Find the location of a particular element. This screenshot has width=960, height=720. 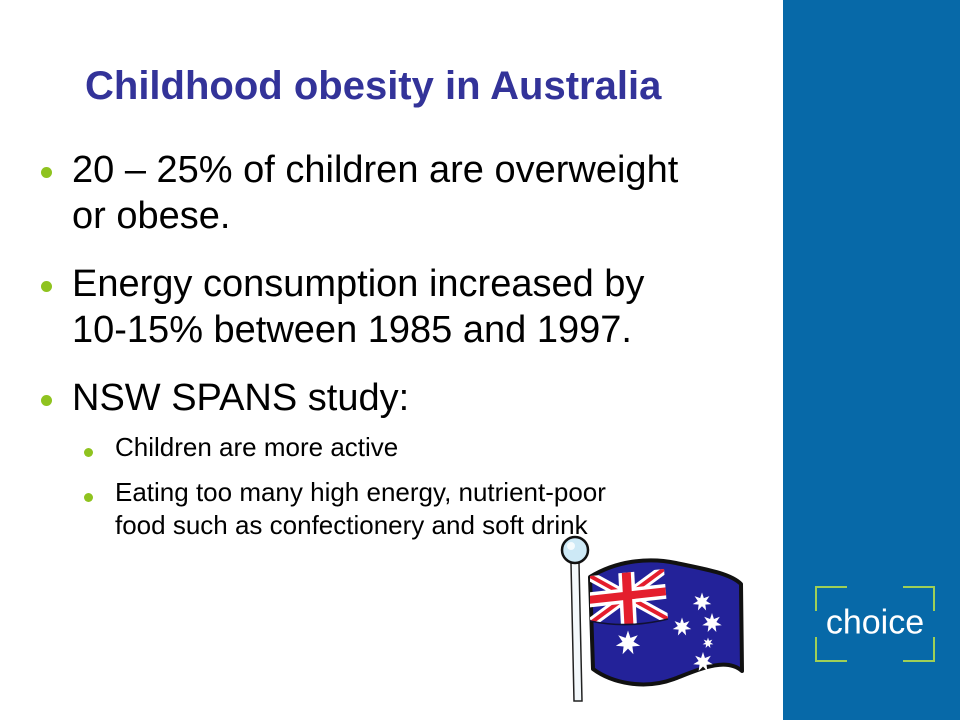

sub-bullet-item: Children are more active is located at coordinates (199, 447).